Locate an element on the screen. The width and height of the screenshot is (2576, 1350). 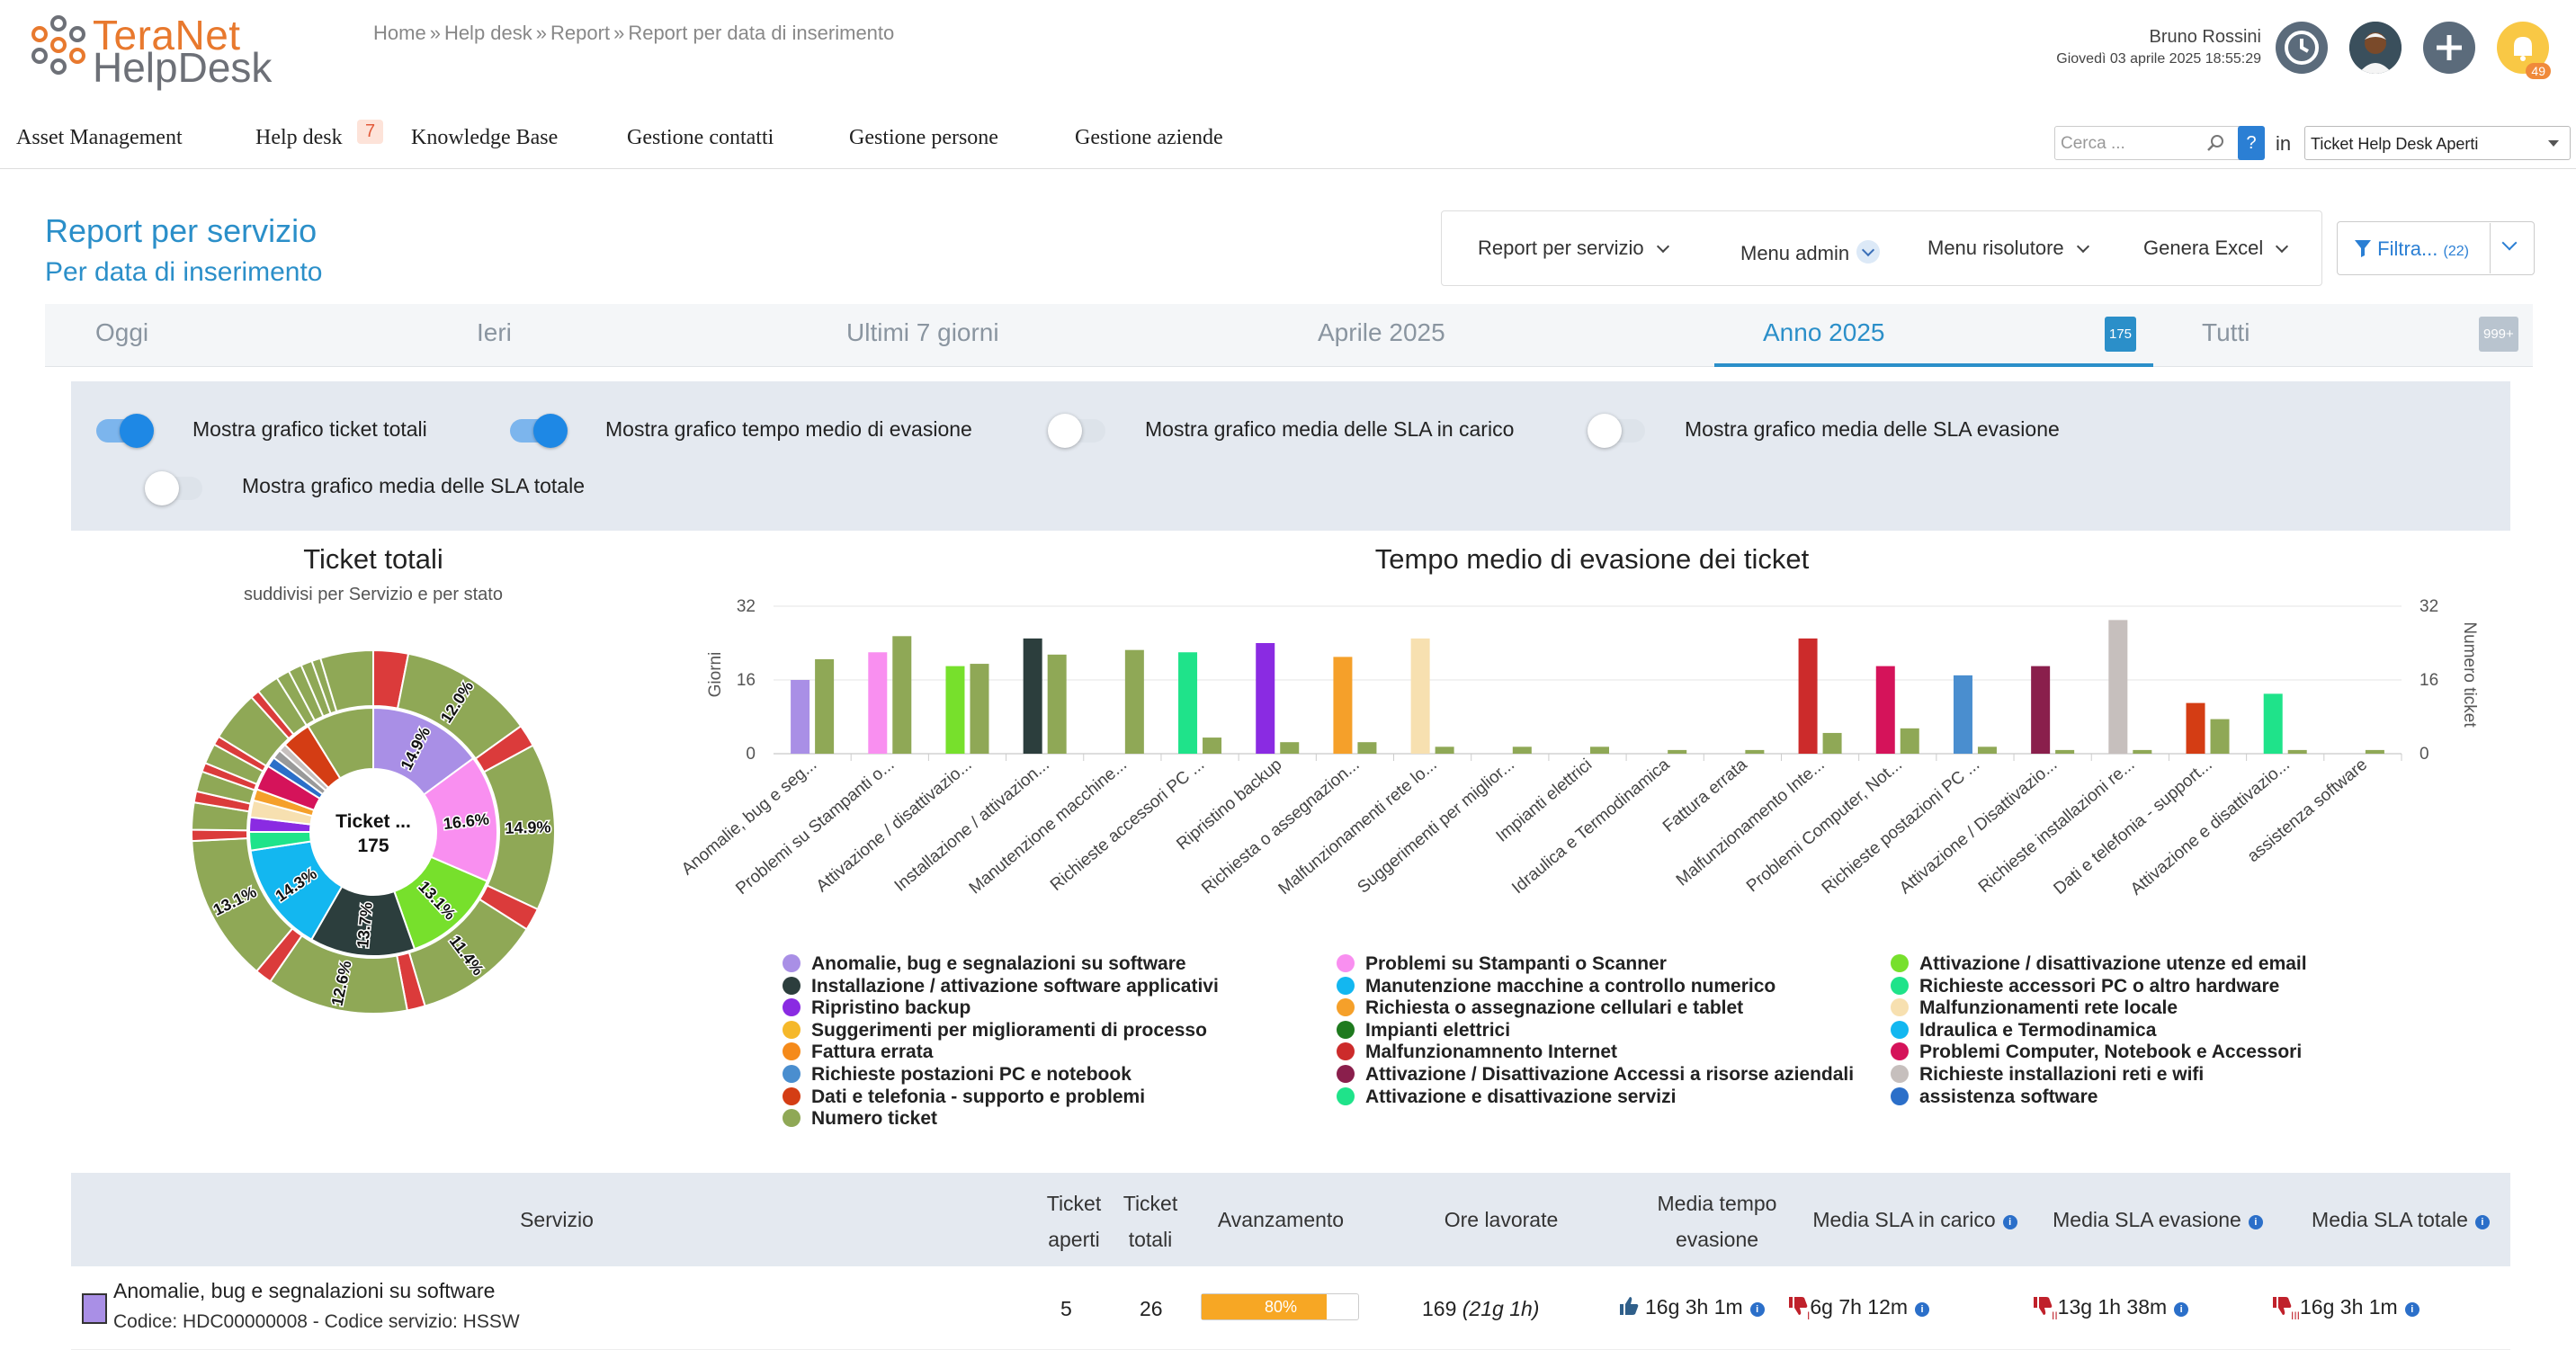
toggle-sla-evasione is located at coordinates (1616, 431).